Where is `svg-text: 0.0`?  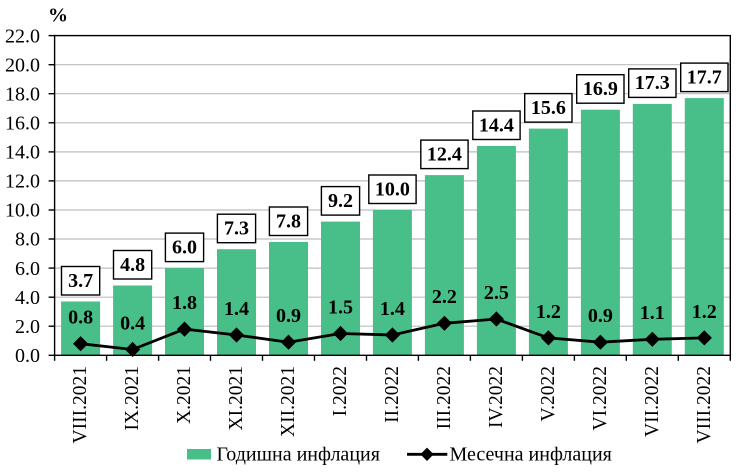 svg-text: 0.0 is located at coordinates (27, 356).